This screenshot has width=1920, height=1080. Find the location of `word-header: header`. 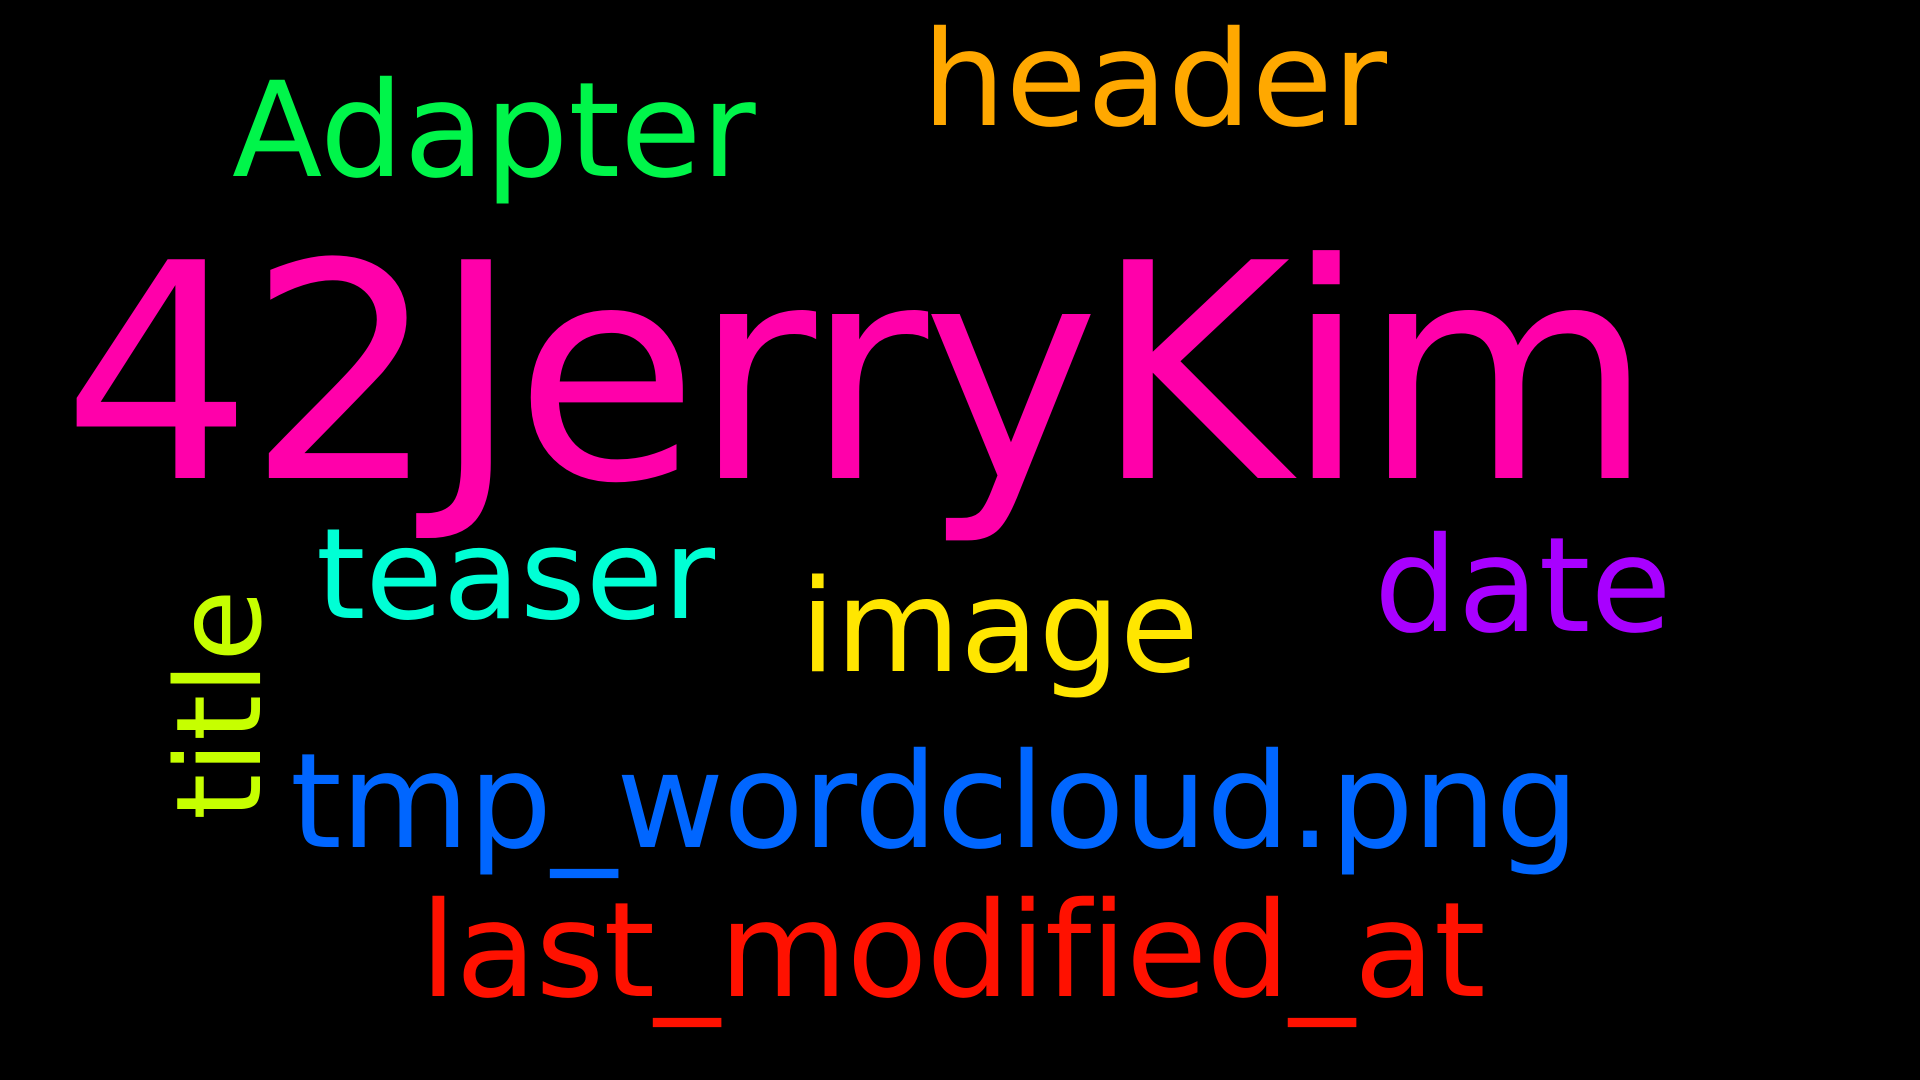

word-header: header is located at coordinates (1155, 80).